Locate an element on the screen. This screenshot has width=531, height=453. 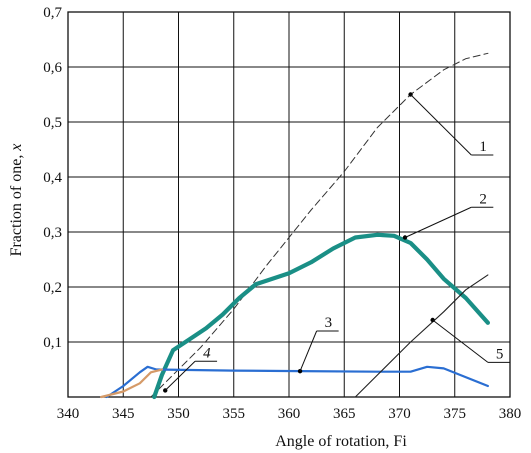
annotation-4-label: 4 is located at coordinates (207, 353).